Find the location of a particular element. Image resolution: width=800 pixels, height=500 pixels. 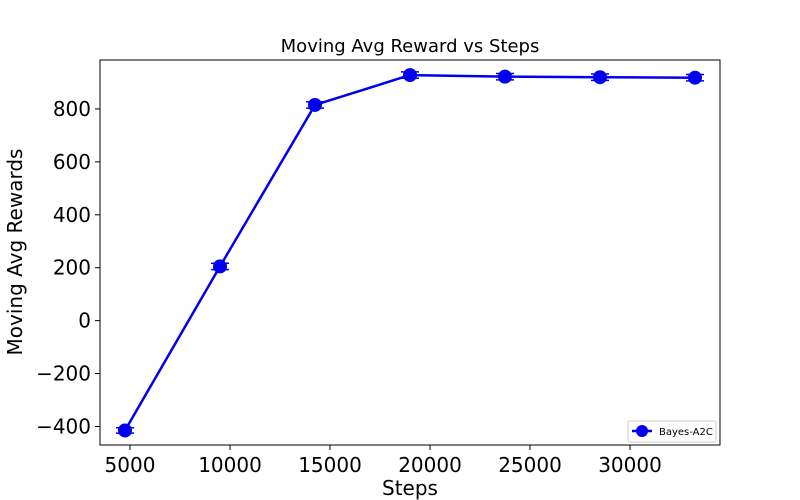

legend: Bayes-A2C is located at coordinates (672, 431).